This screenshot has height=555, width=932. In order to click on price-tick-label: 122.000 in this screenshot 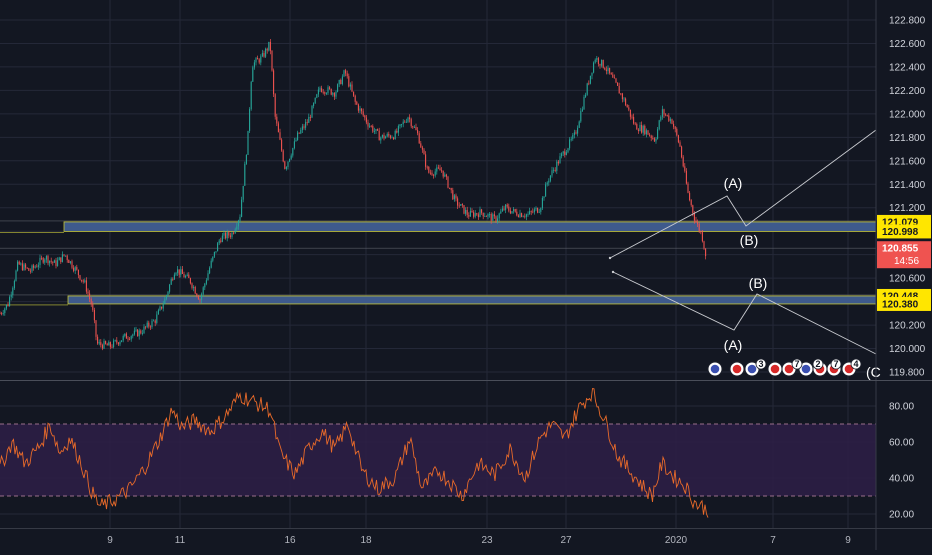, I will do `click(907, 114)`.